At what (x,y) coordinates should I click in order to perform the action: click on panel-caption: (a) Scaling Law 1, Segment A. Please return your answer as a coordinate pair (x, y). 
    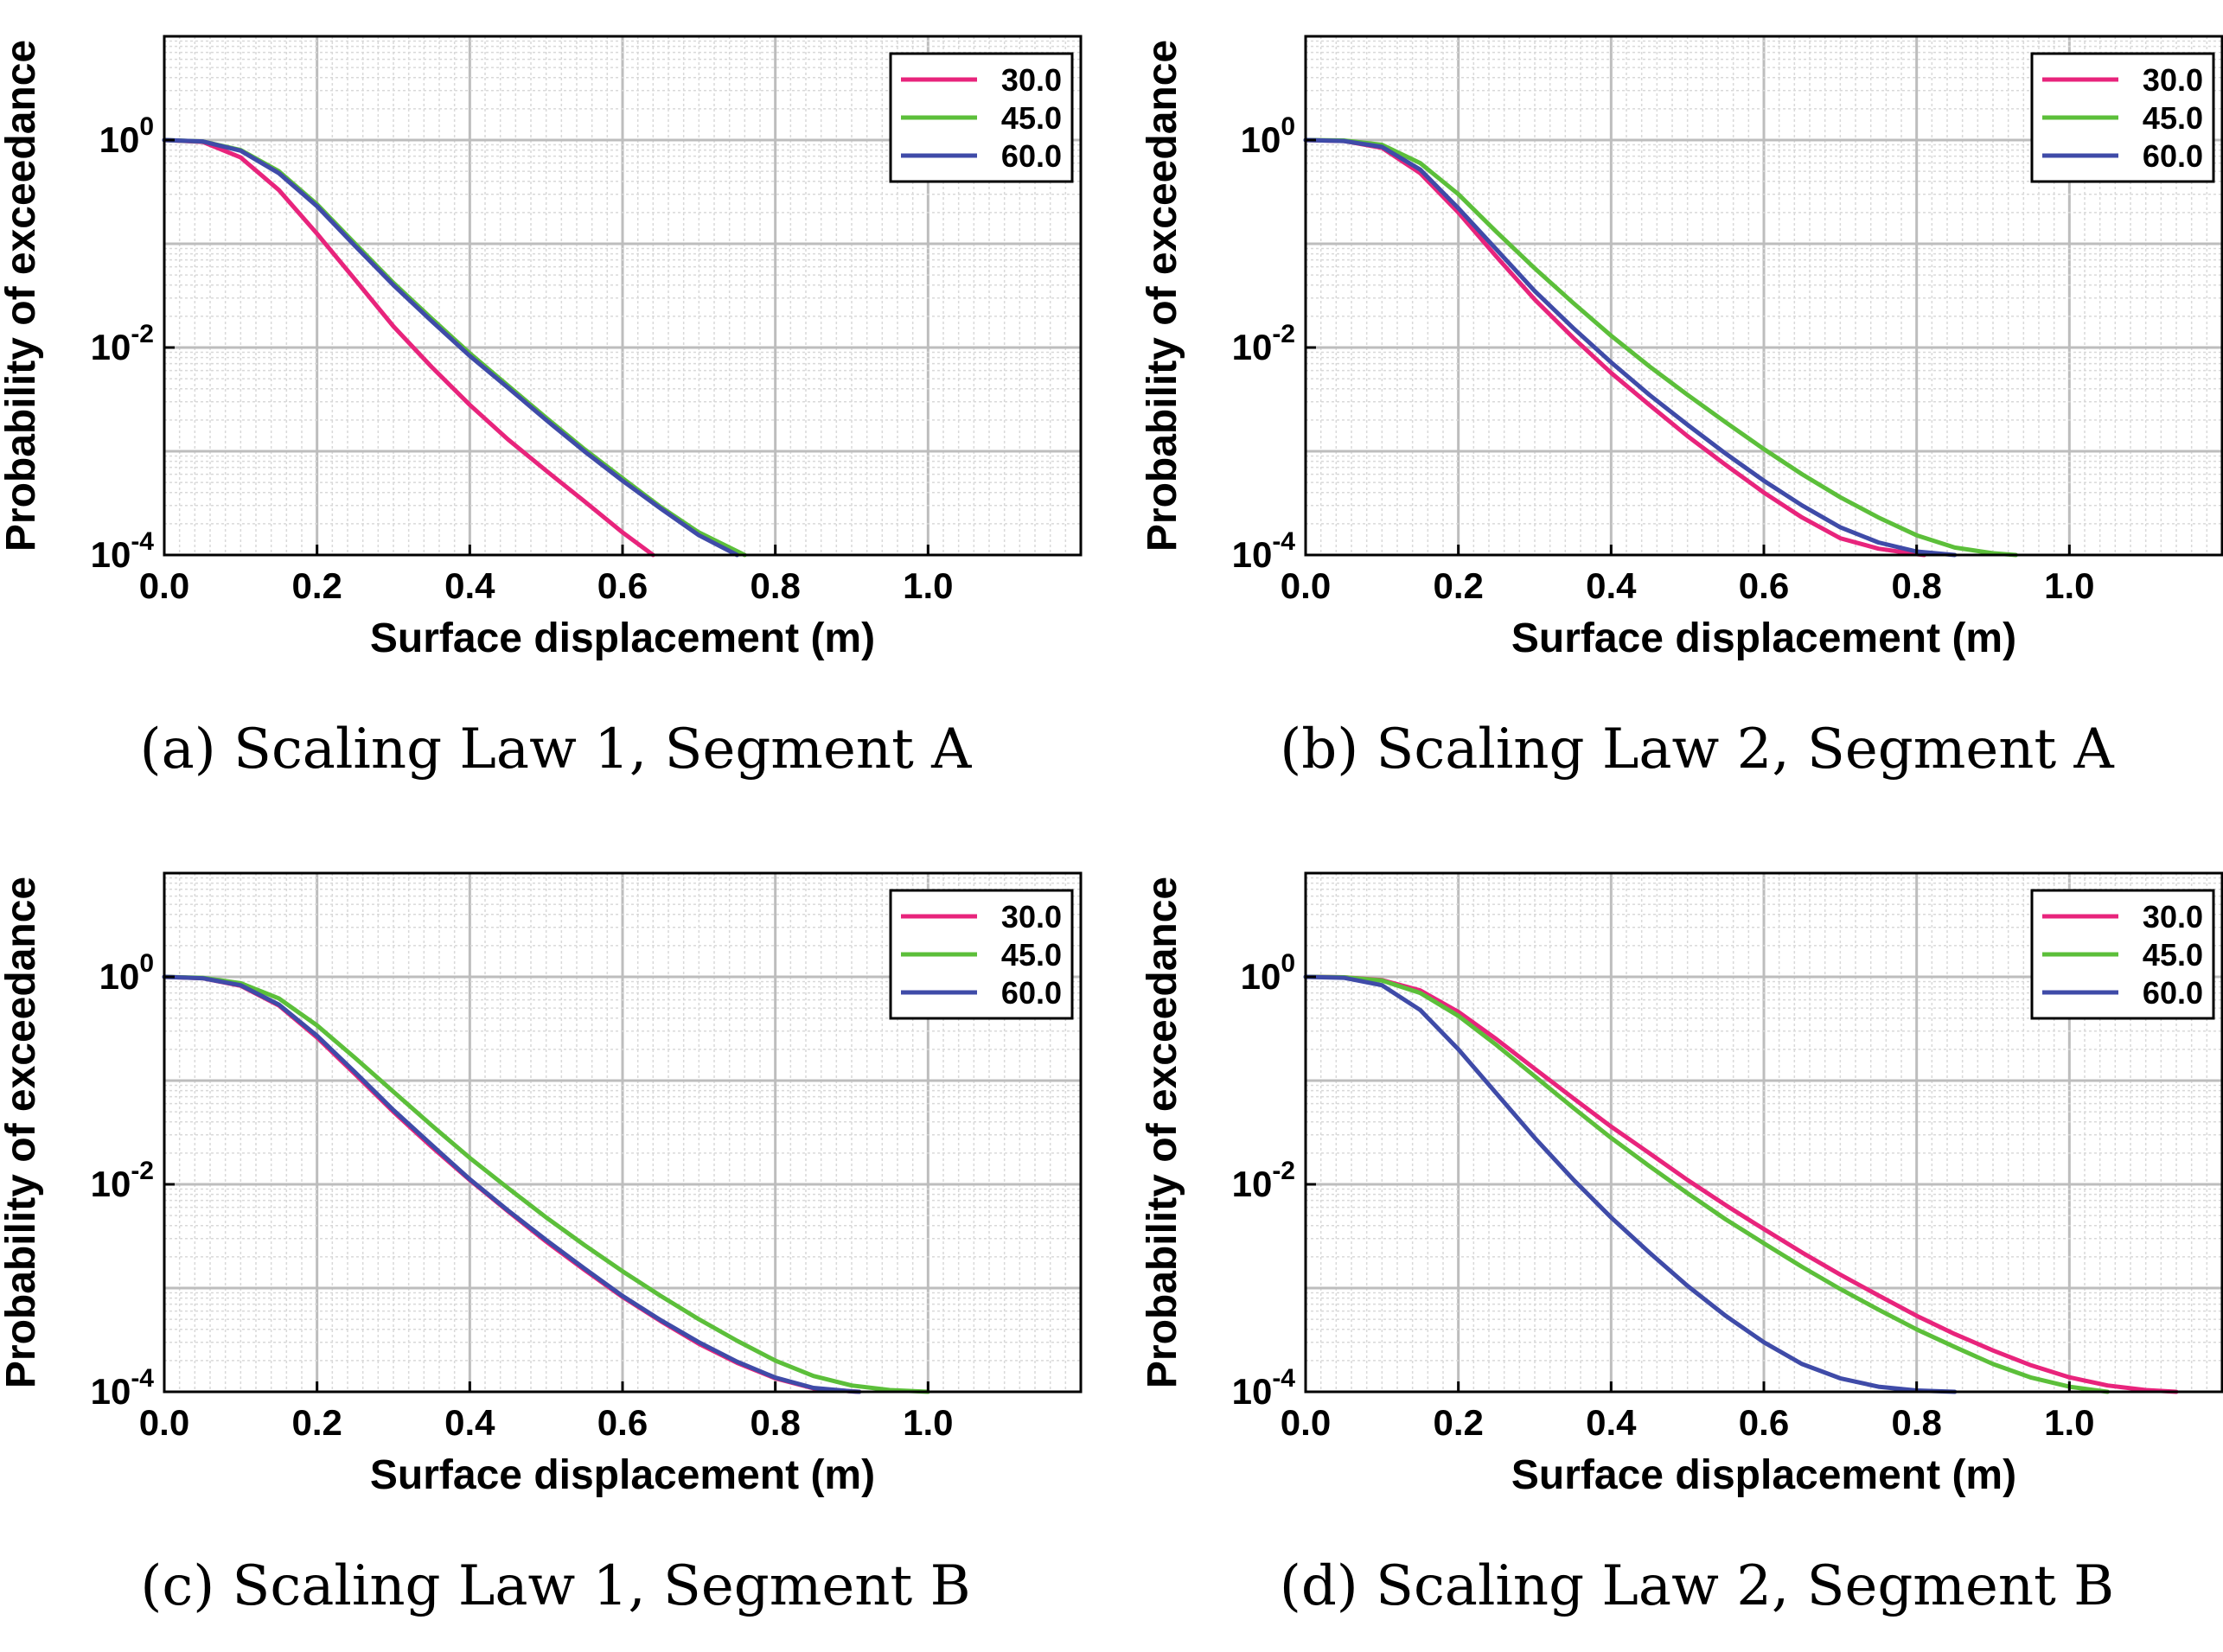
    Looking at the image, I should click on (555, 749).